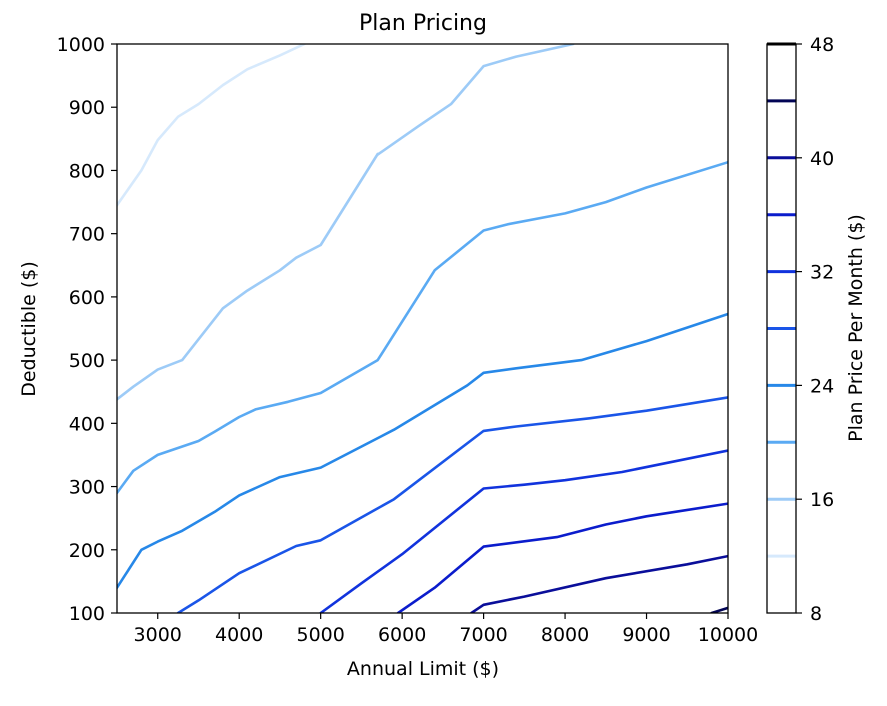 The image size is (887, 706). Describe the element at coordinates (239, 635) in the screenshot. I see `x-tick-label: 4000` at that location.